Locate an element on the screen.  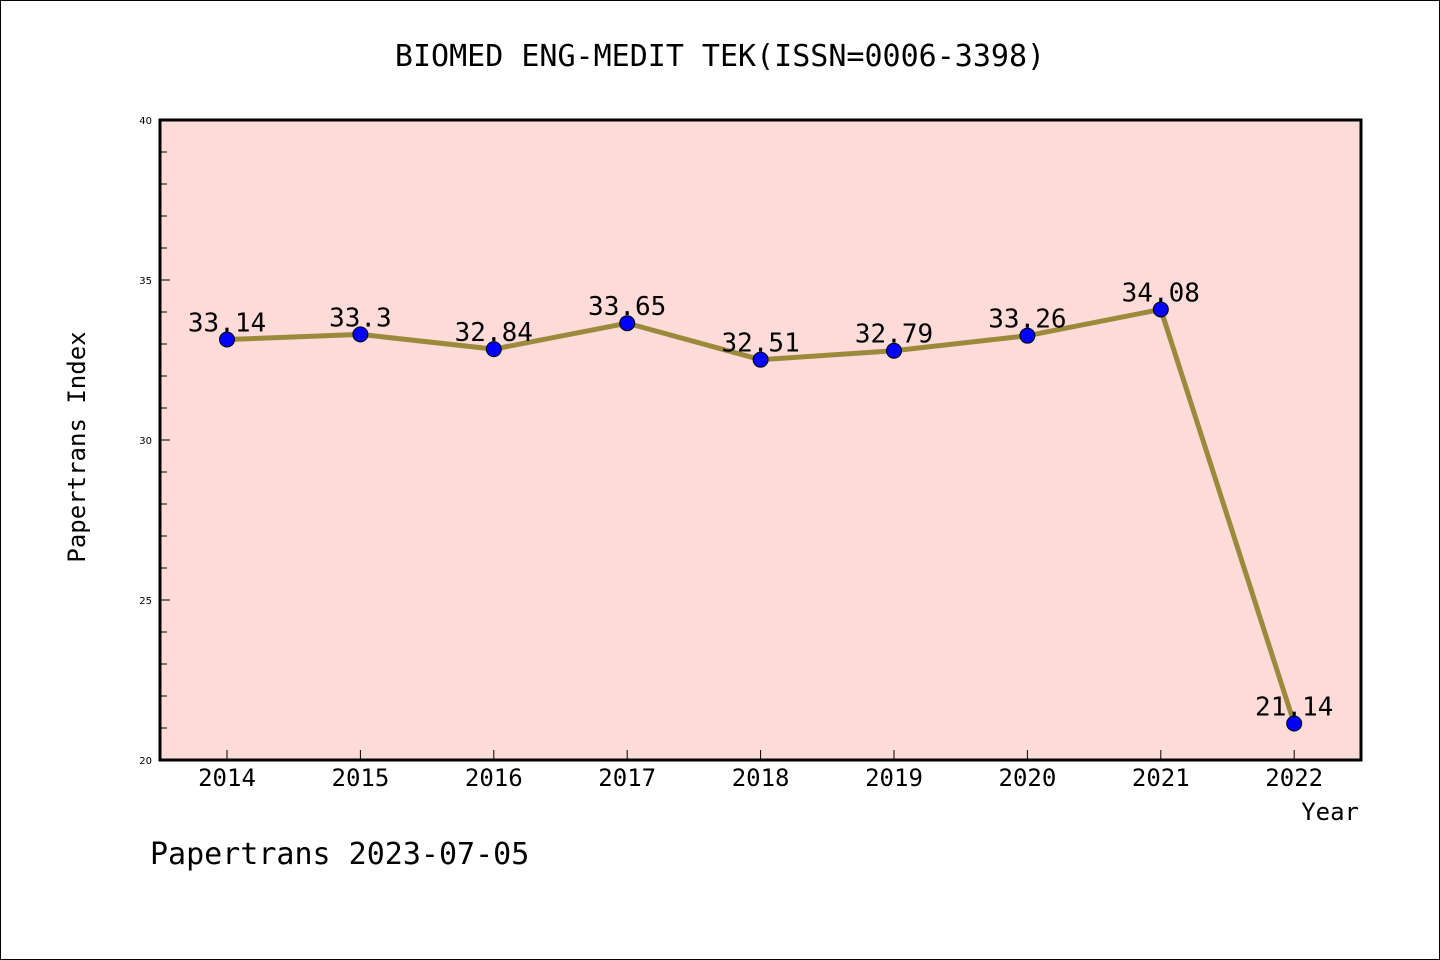
x-axis: 2014 2015 2016 2017 2018 2019 2020 2021 2022 is located at coordinates (760, 771).